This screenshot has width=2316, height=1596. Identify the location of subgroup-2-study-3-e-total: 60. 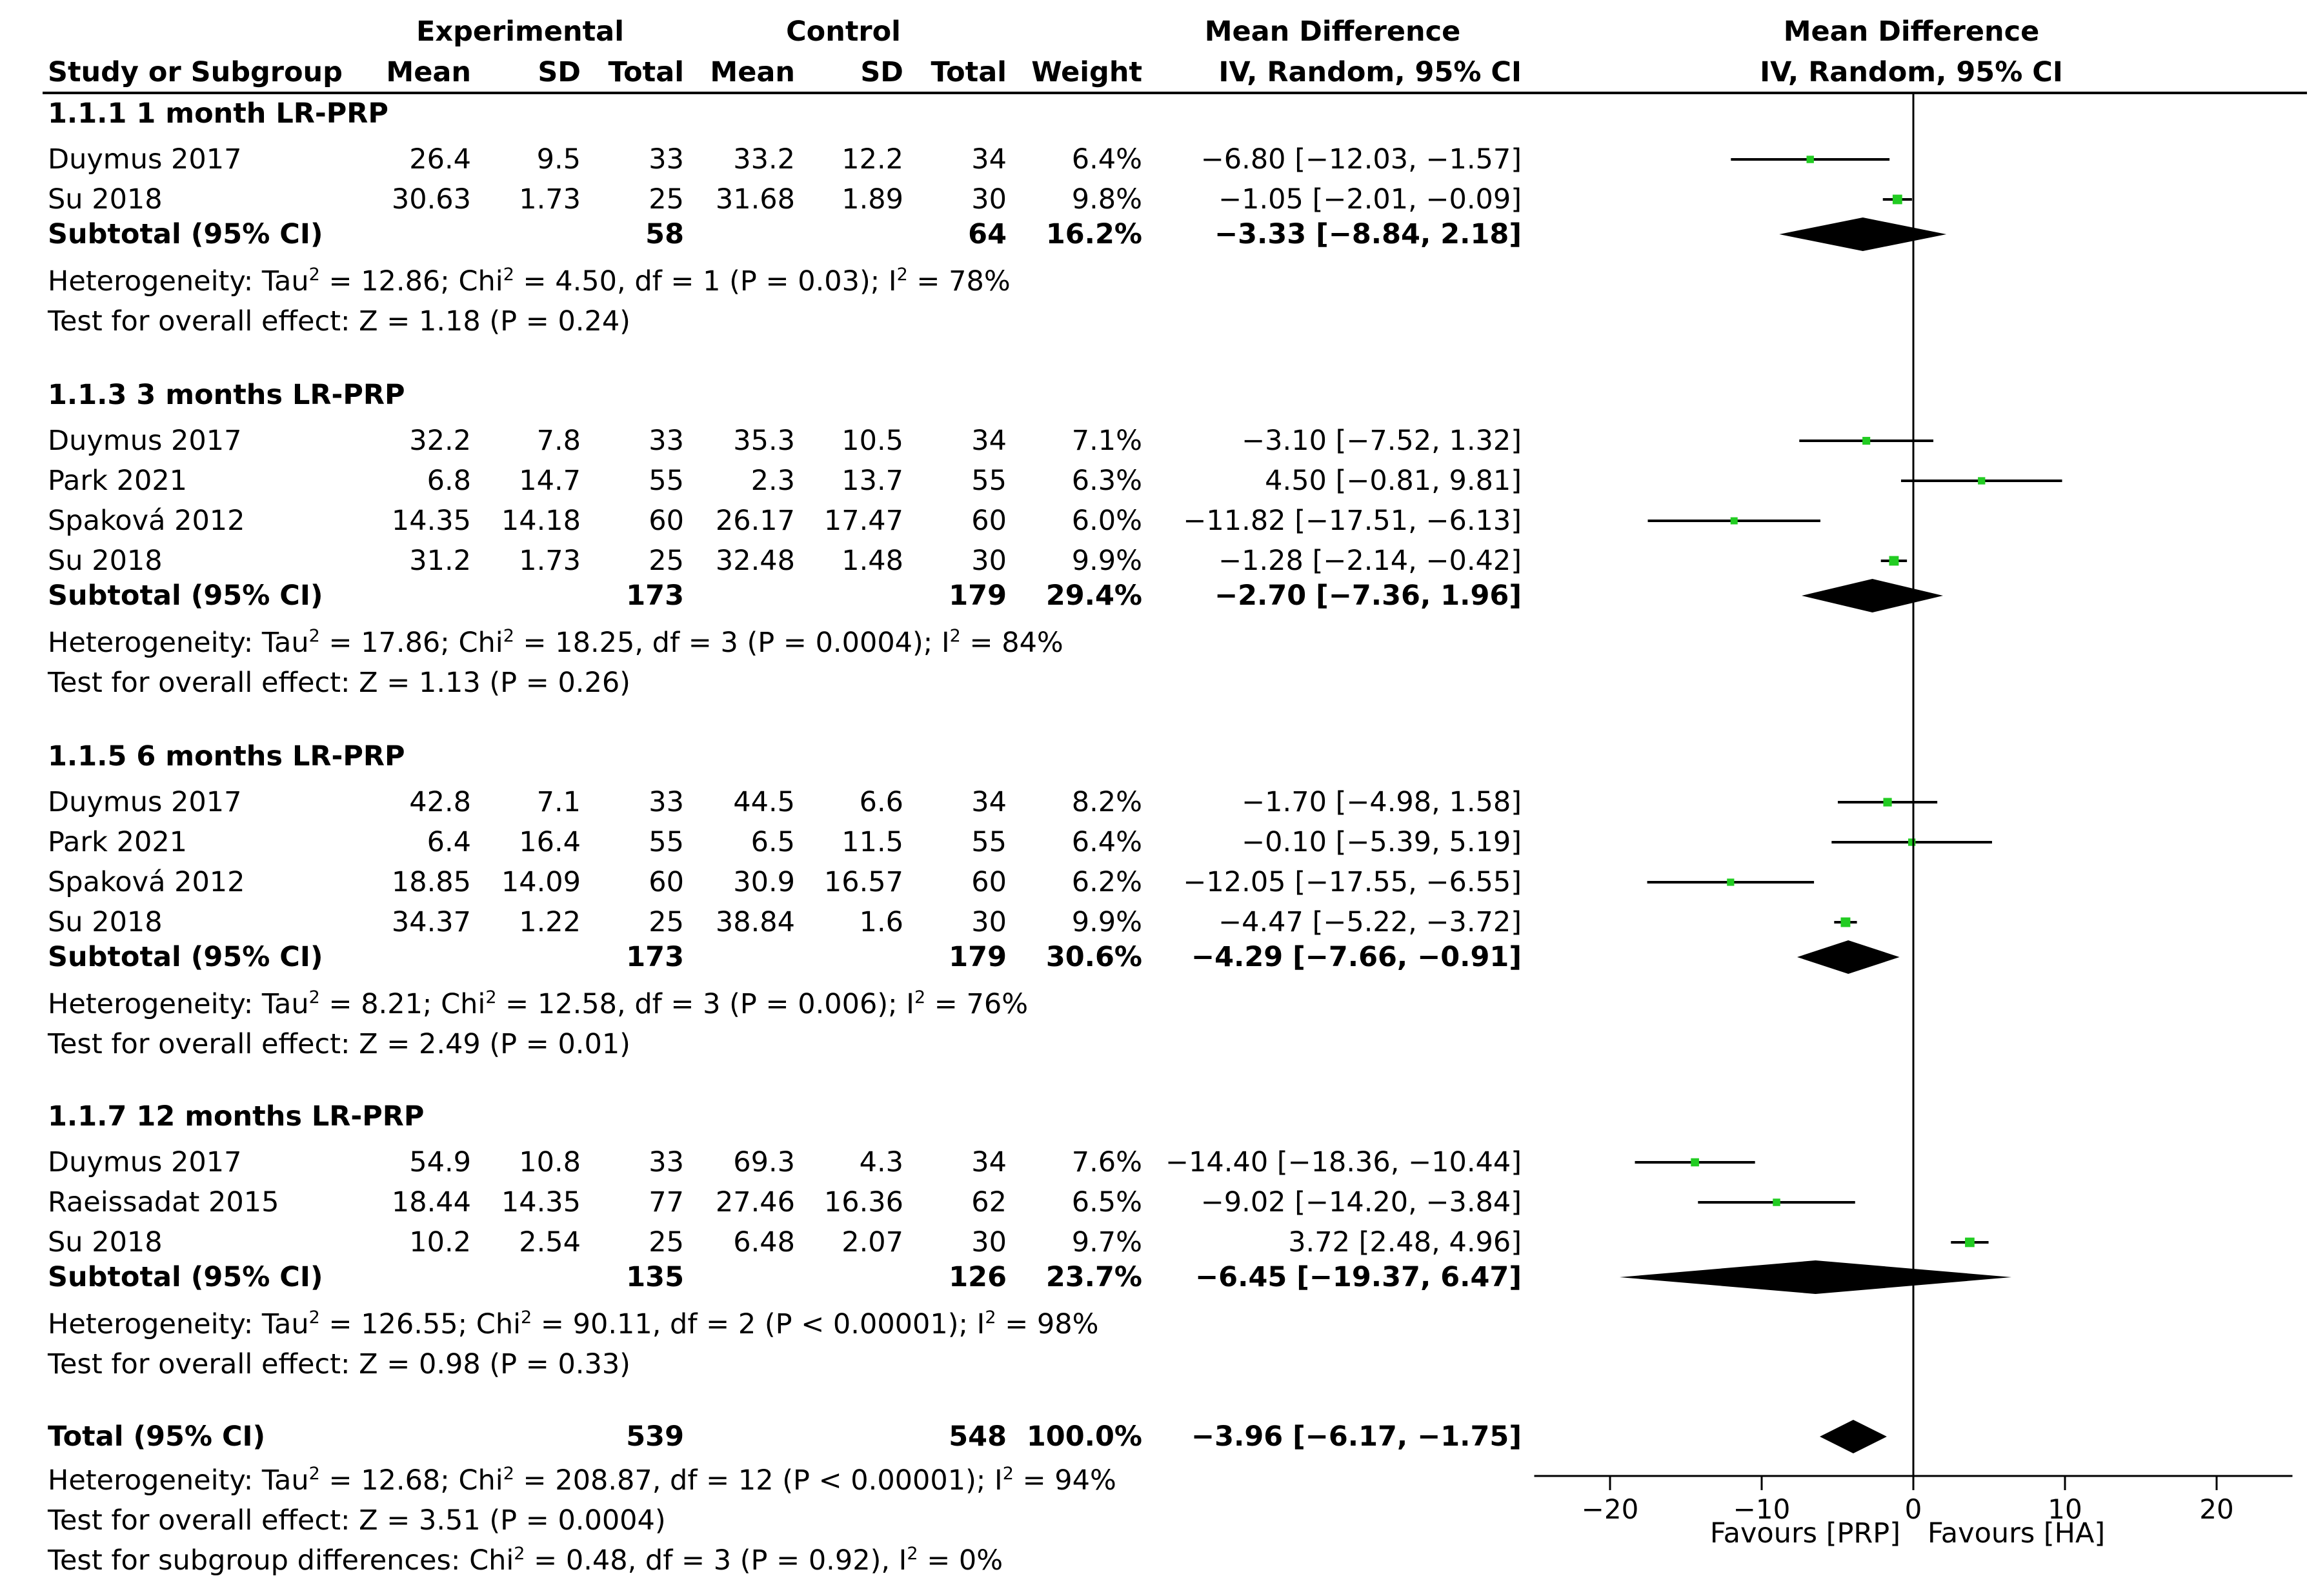
(666, 521).